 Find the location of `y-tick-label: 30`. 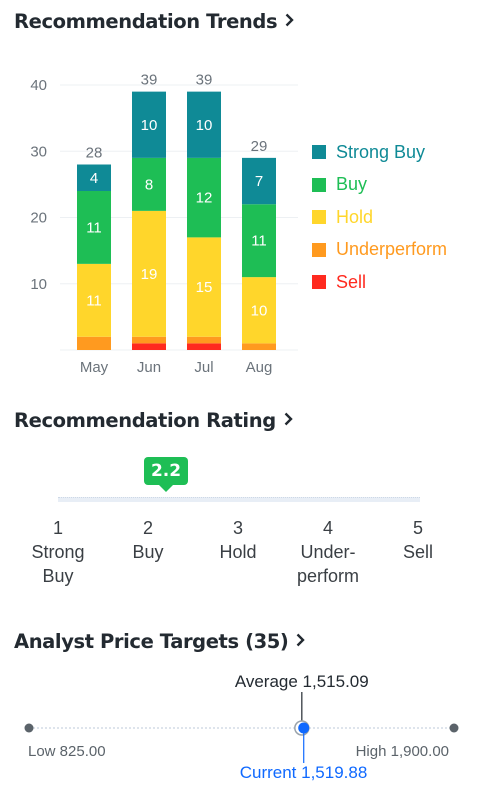

y-tick-label: 30 is located at coordinates (38, 151).